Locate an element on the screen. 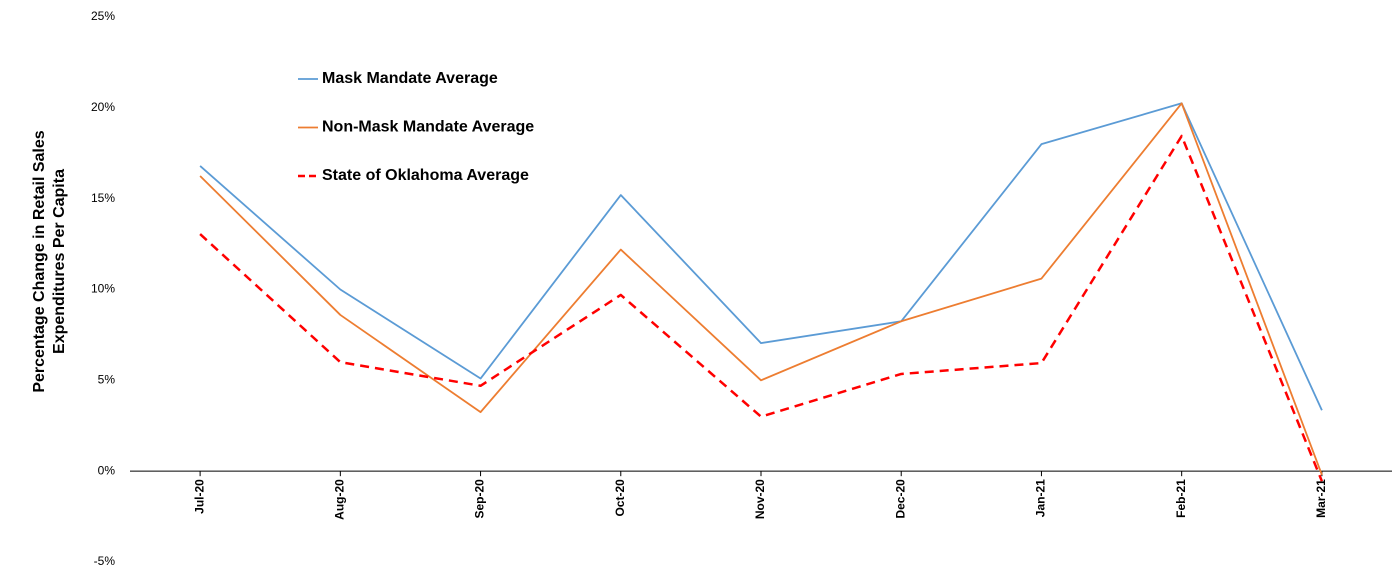 This screenshot has width=1399, height=572. legend-label: Non-Mask Mandate Average is located at coordinates (428, 127).